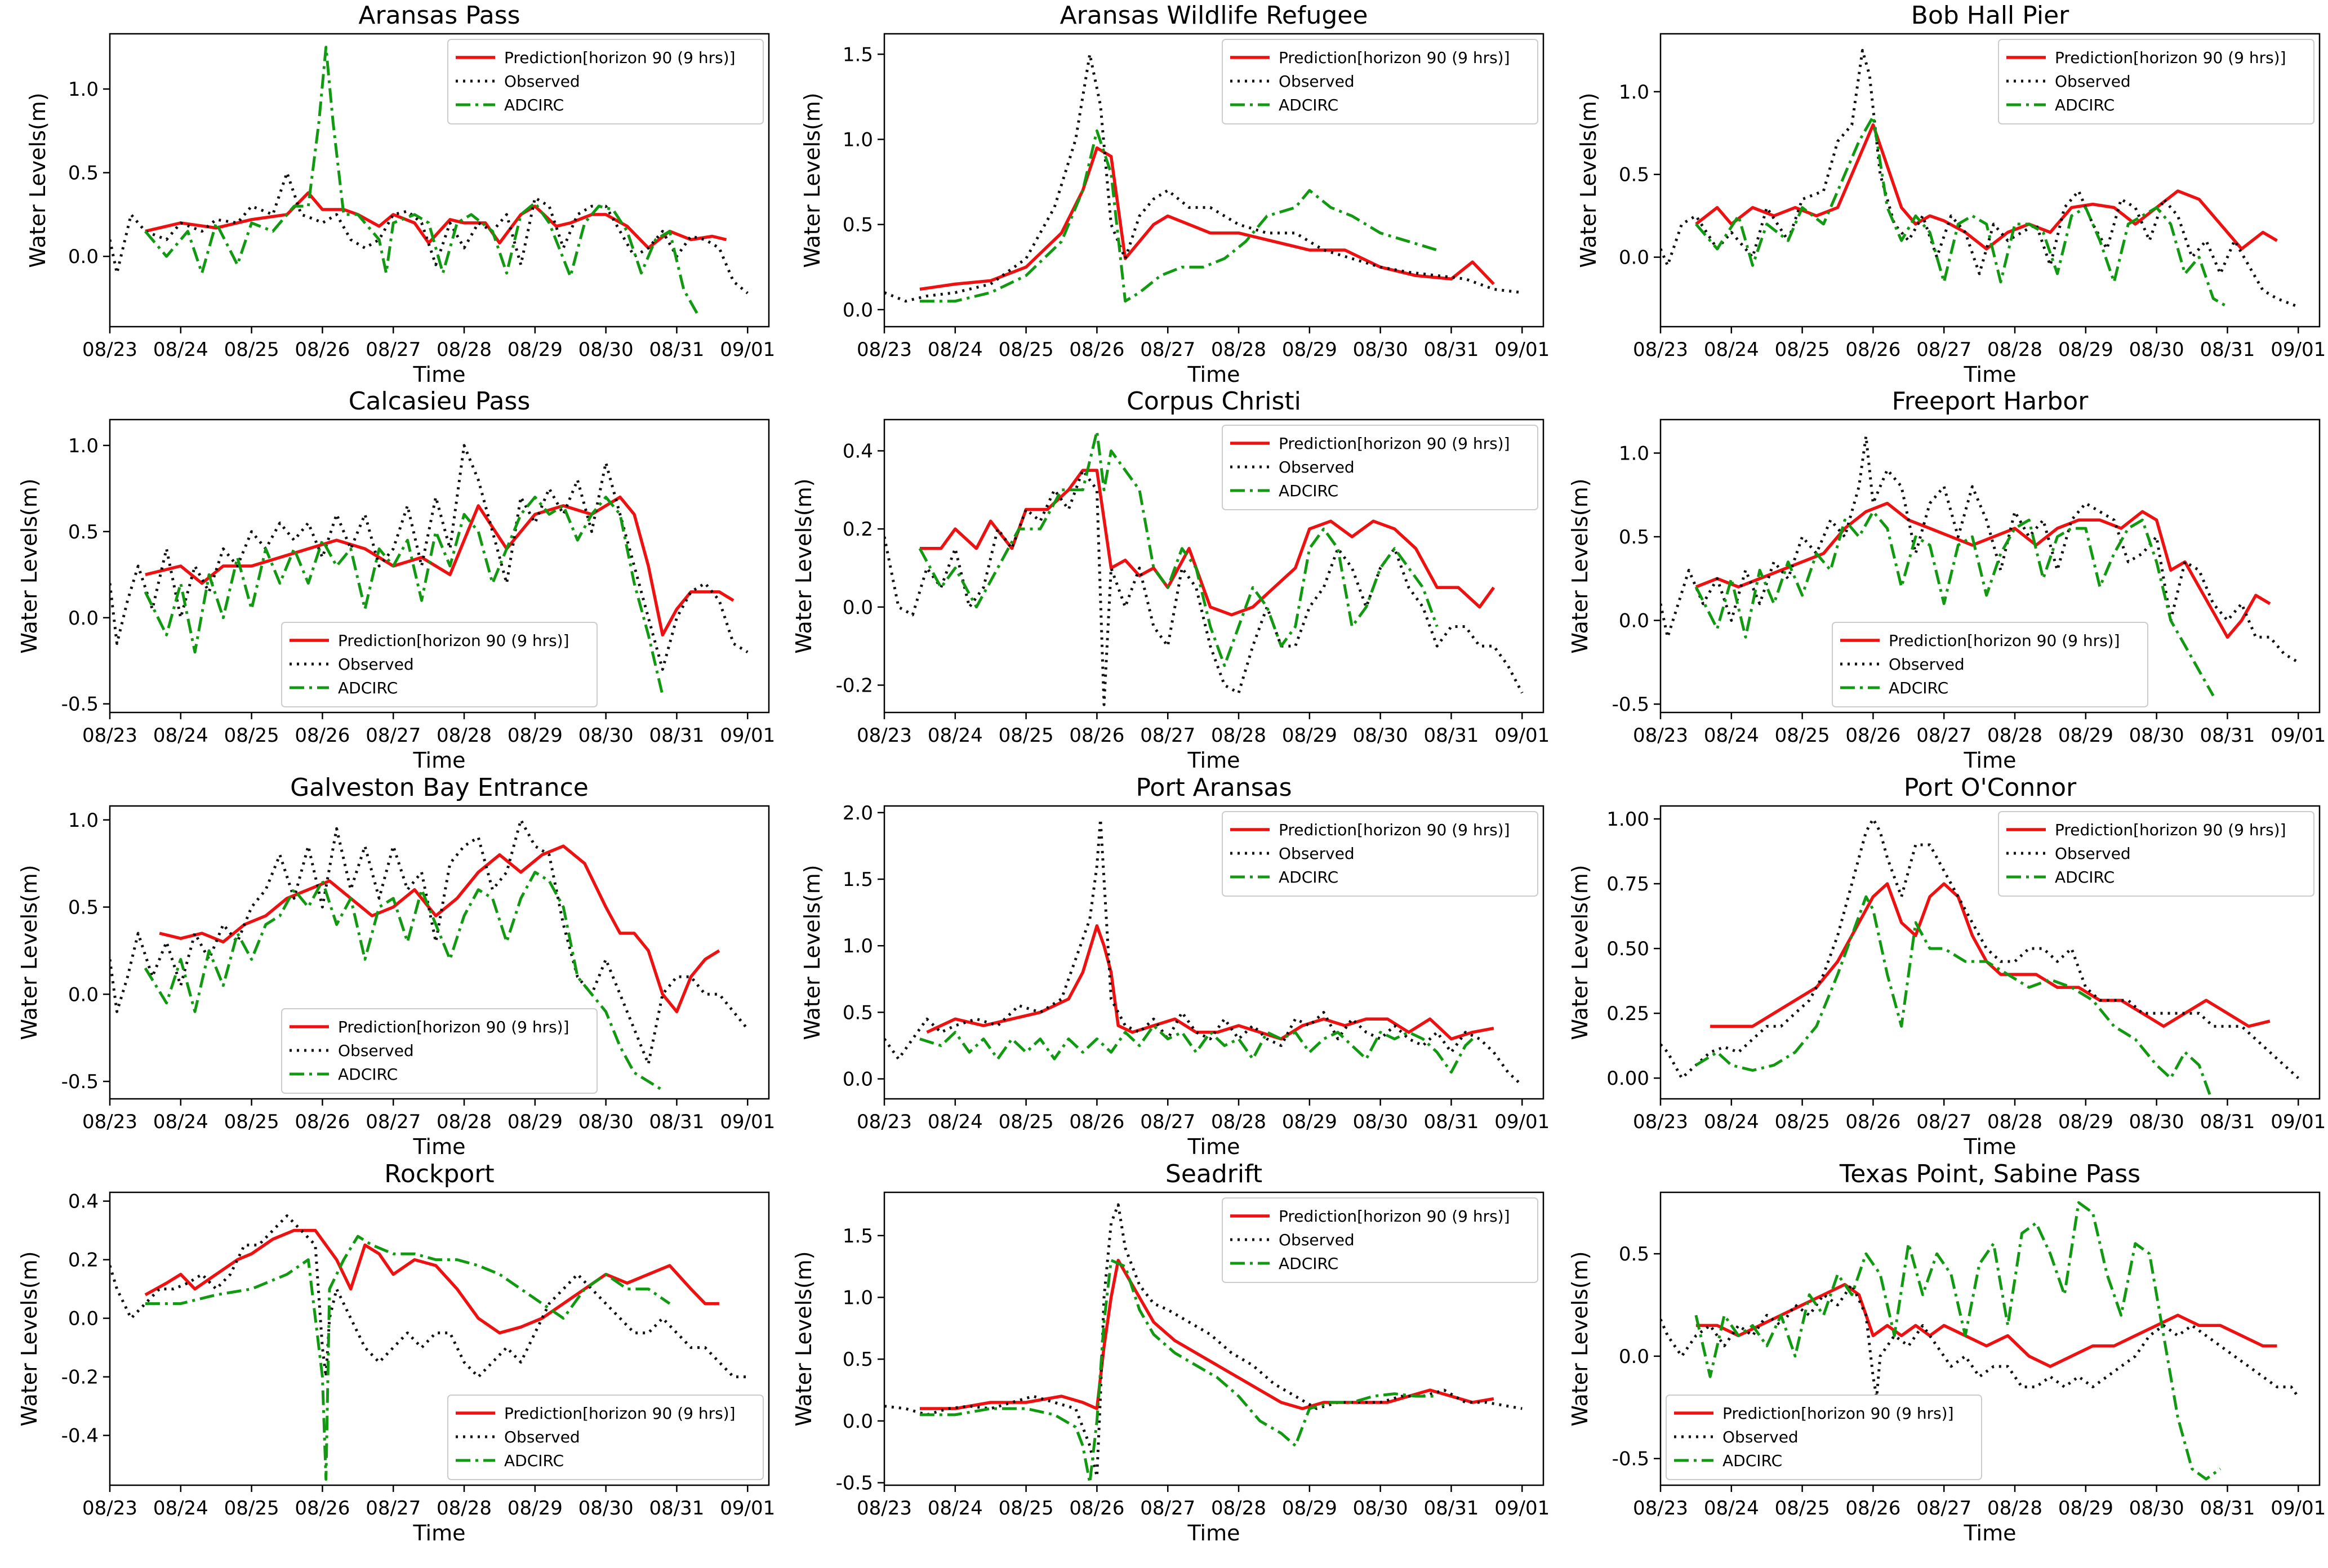 Image resolution: width=2328 pixels, height=1568 pixels. What do you see at coordinates (854, 1483) in the screenshot?
I see `y-tick-label: -0.5` at bounding box center [854, 1483].